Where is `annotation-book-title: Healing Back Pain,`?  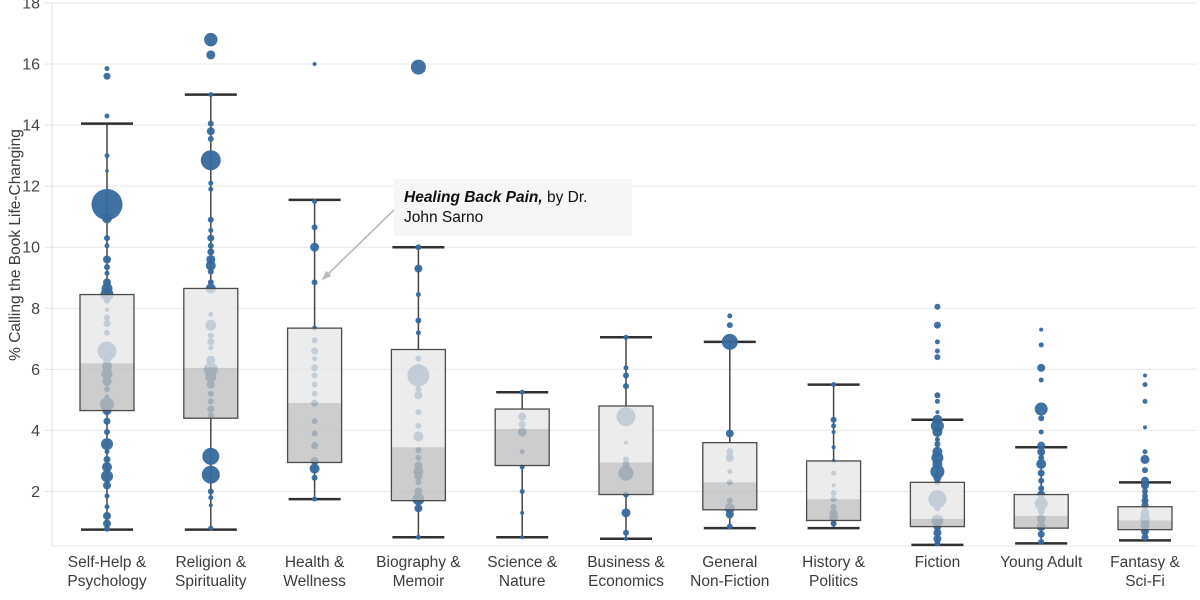
annotation-book-title: Healing Back Pain, is located at coordinates (473, 197).